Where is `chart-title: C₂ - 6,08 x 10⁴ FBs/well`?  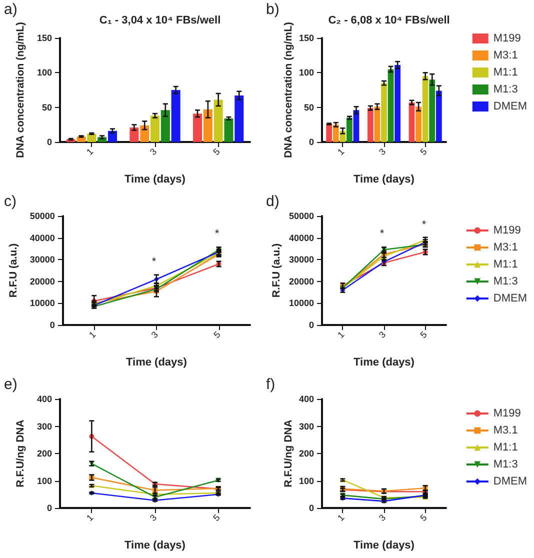 chart-title: C₂ - 6,08 x 10⁴ FBs/well is located at coordinates (389, 20).